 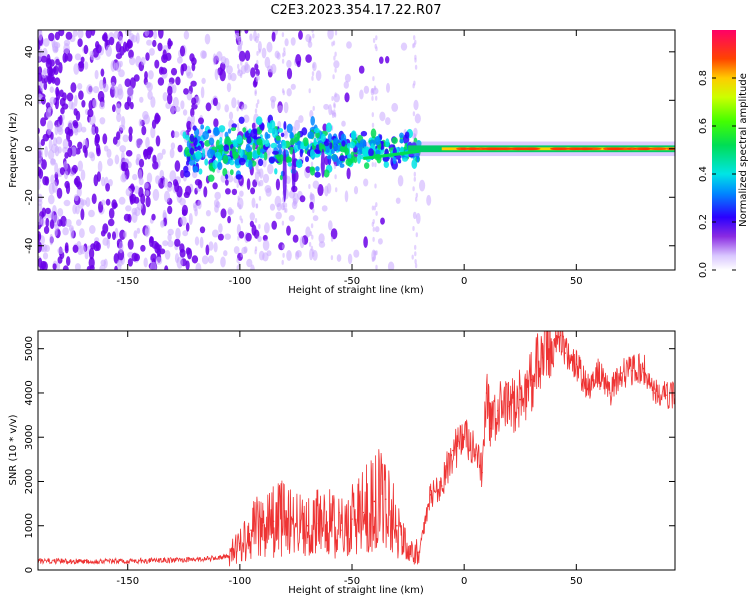 What do you see at coordinates (29, 149) in the screenshot?
I see `spectrogram-ytick-label: 0` at bounding box center [29, 149].